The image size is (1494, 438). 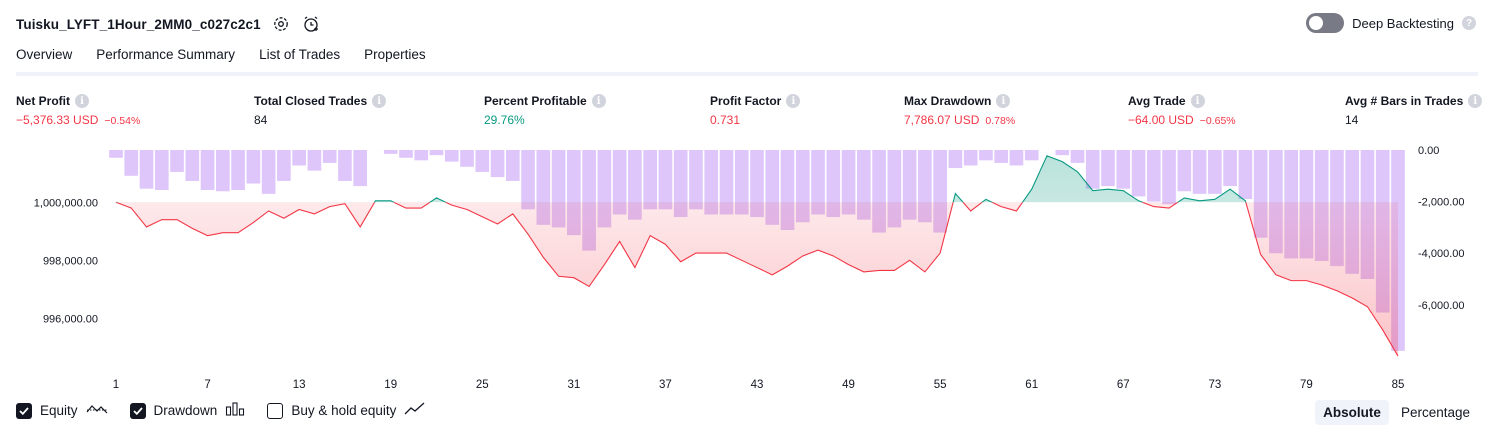 I want to click on legend-drawdown: Drawdown, so click(x=187, y=410).